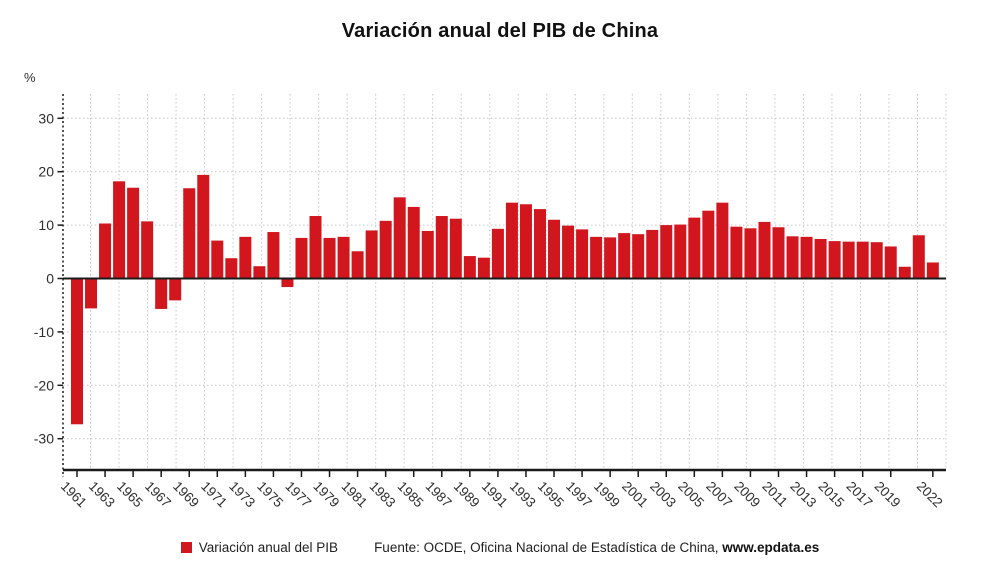  I want to click on bar-1968, so click(175, 289).